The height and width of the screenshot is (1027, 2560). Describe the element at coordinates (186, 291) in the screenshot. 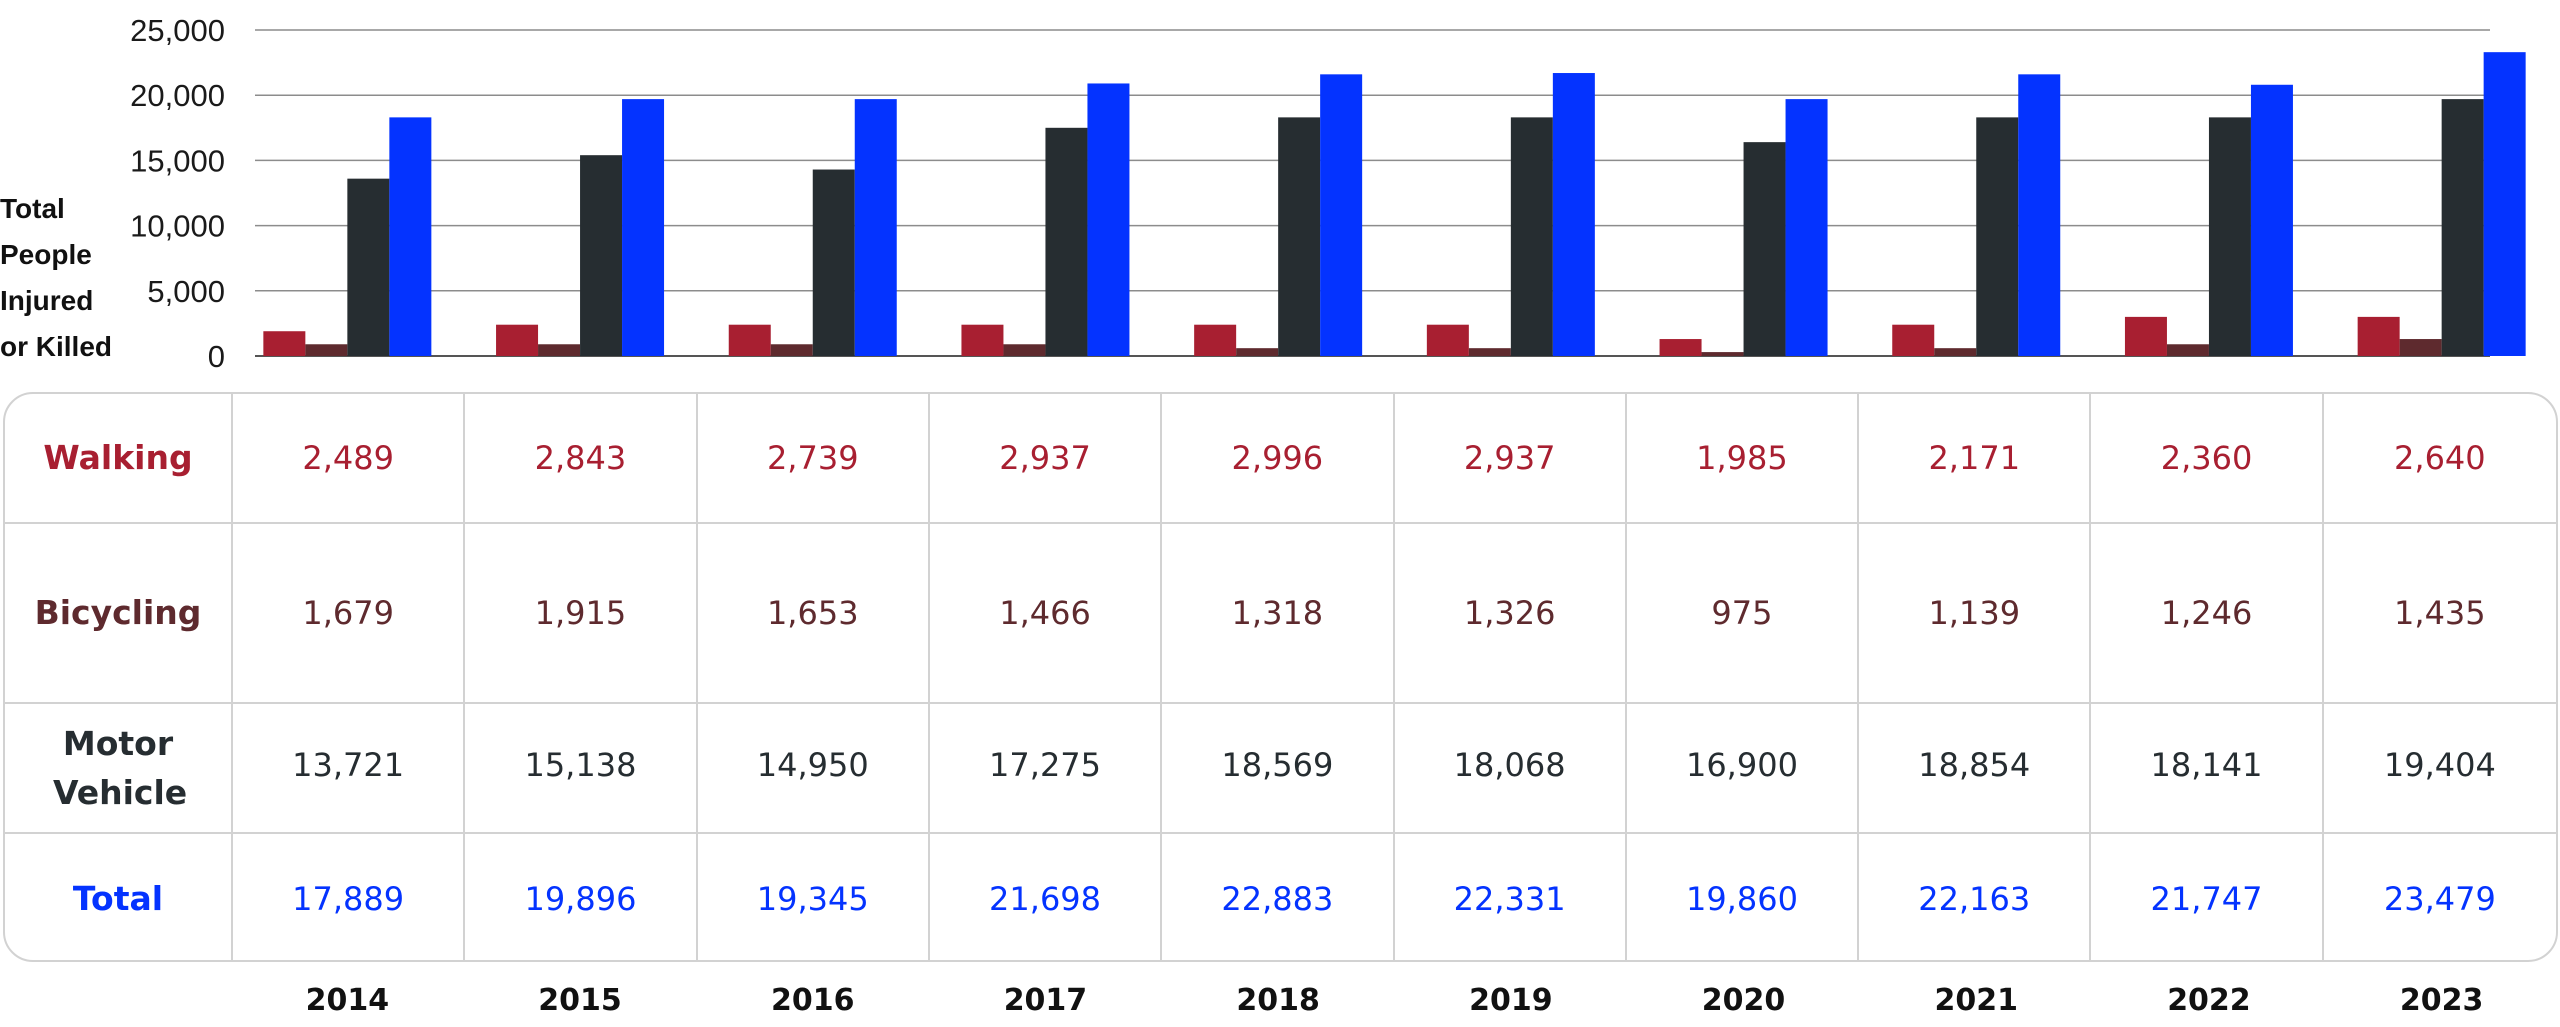

I see `y-tick-label: 5,000` at that location.